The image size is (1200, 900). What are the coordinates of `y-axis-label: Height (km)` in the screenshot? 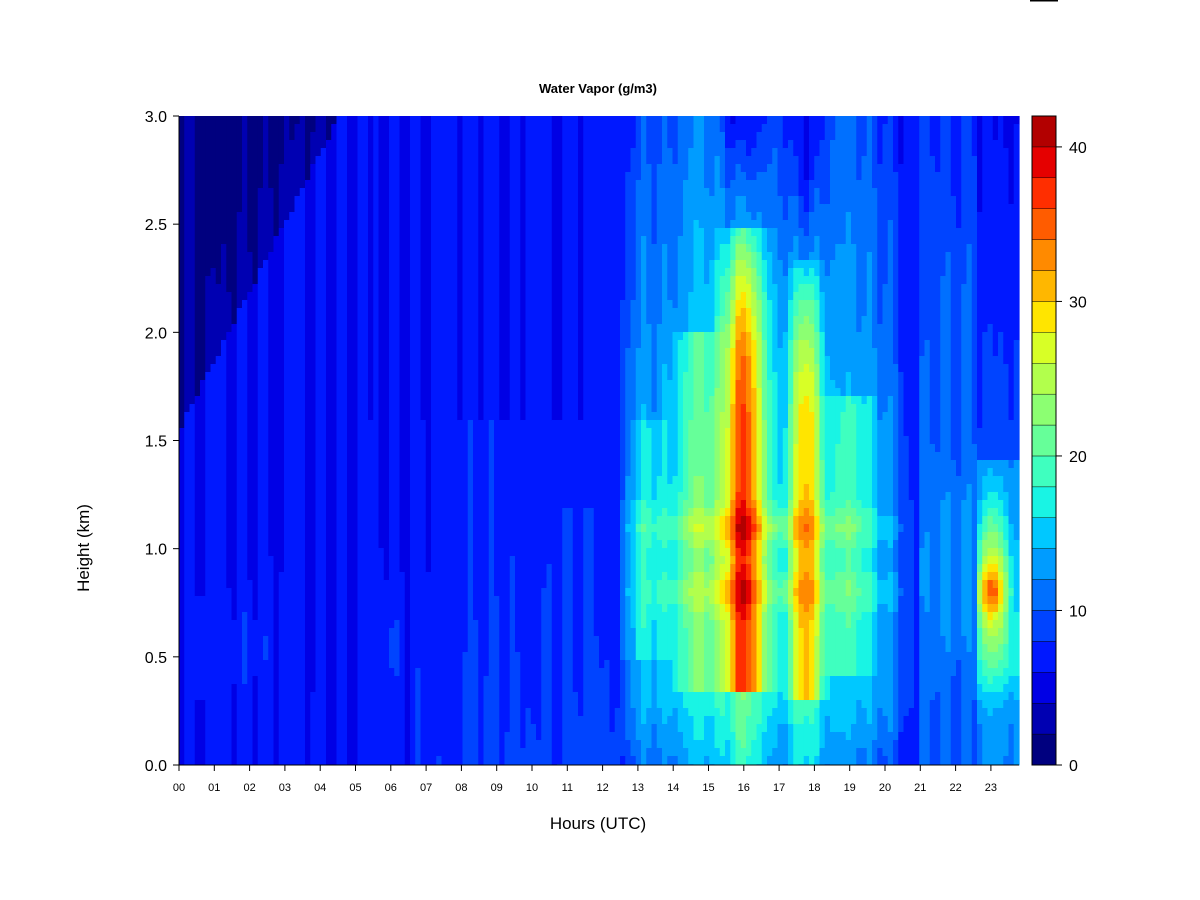 It's located at (83, 548).